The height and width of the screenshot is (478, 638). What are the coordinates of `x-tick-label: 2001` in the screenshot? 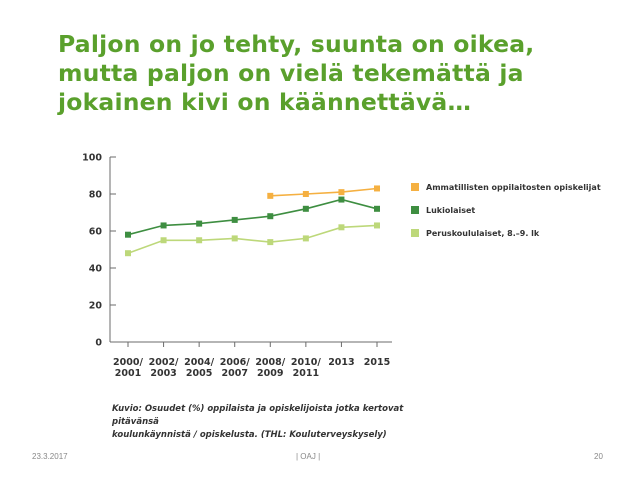 It's located at (128, 373).